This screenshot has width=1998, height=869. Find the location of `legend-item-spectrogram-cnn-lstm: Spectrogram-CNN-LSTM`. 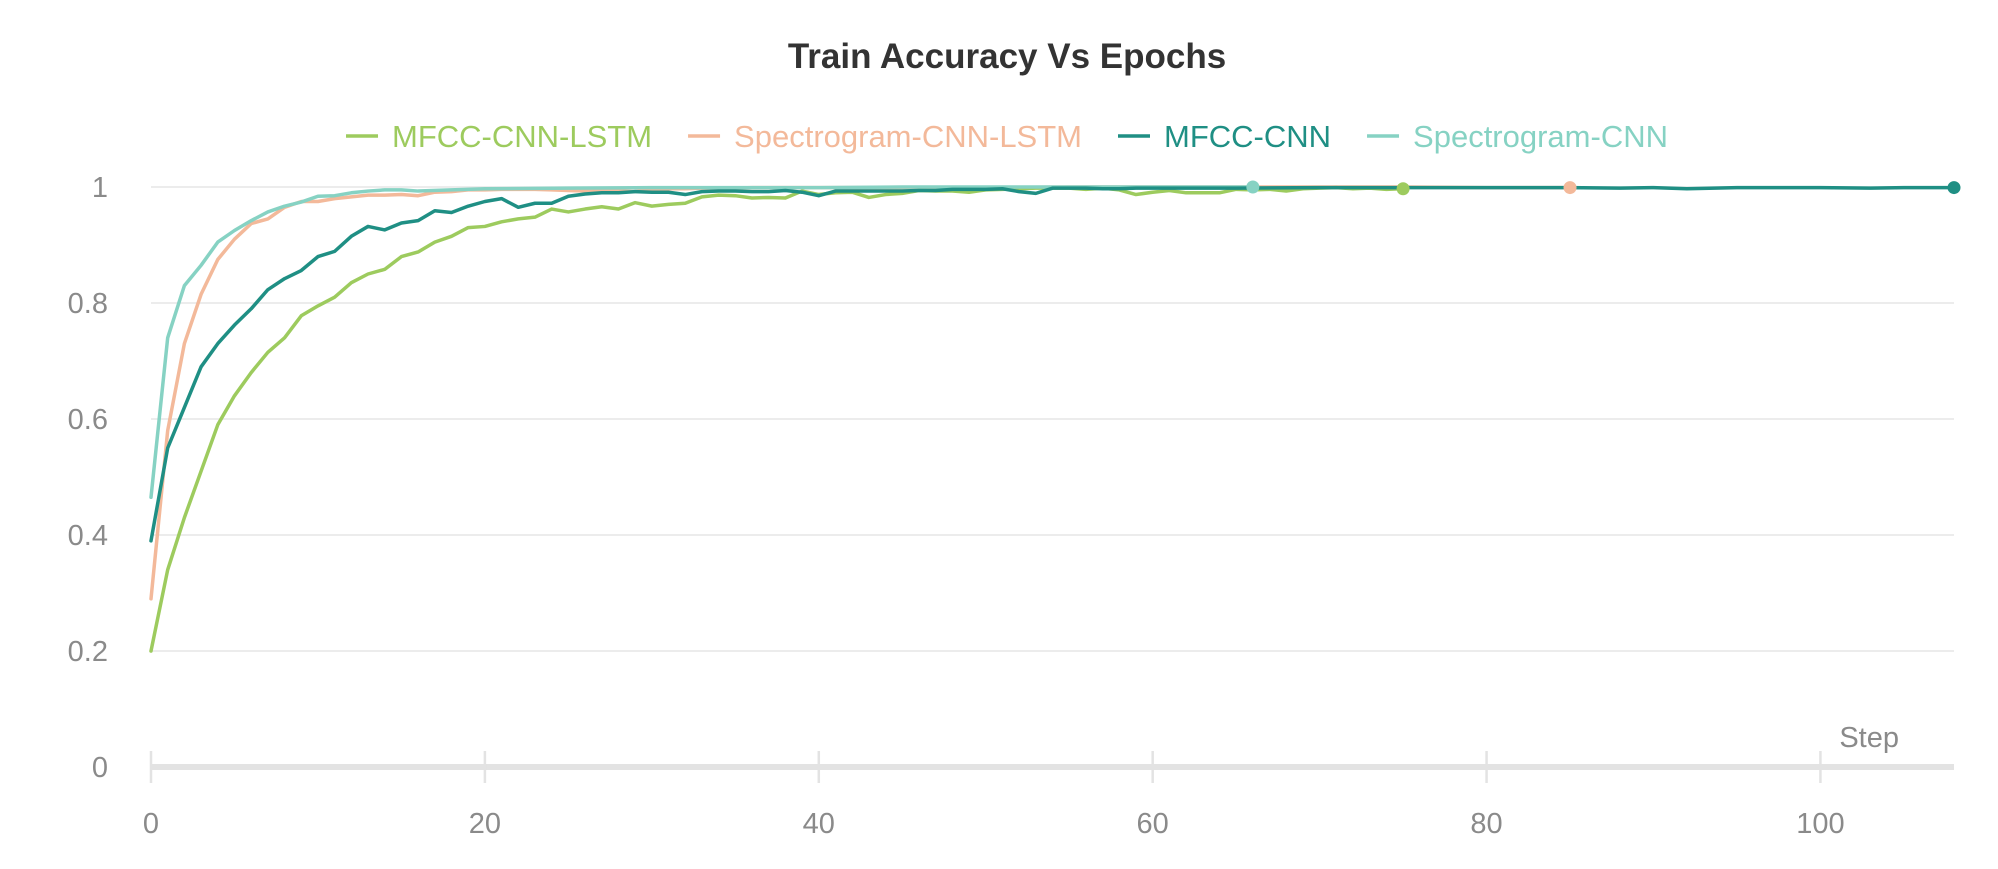

legend-item-spectrogram-cnn-lstm: Spectrogram-CNN-LSTM is located at coordinates (885, 136).